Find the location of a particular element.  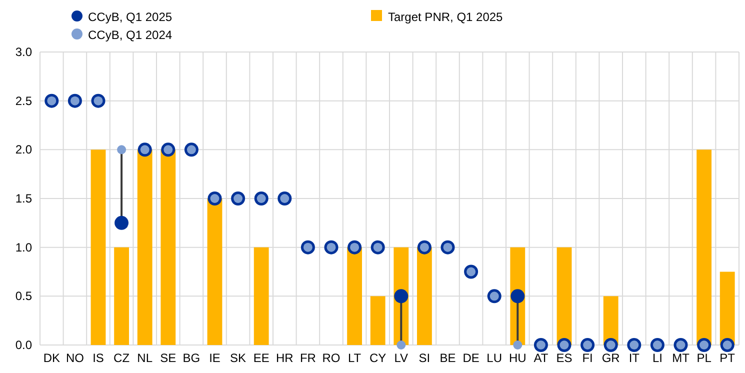

y-tick-label: 2.0 is located at coordinates (23, 149).